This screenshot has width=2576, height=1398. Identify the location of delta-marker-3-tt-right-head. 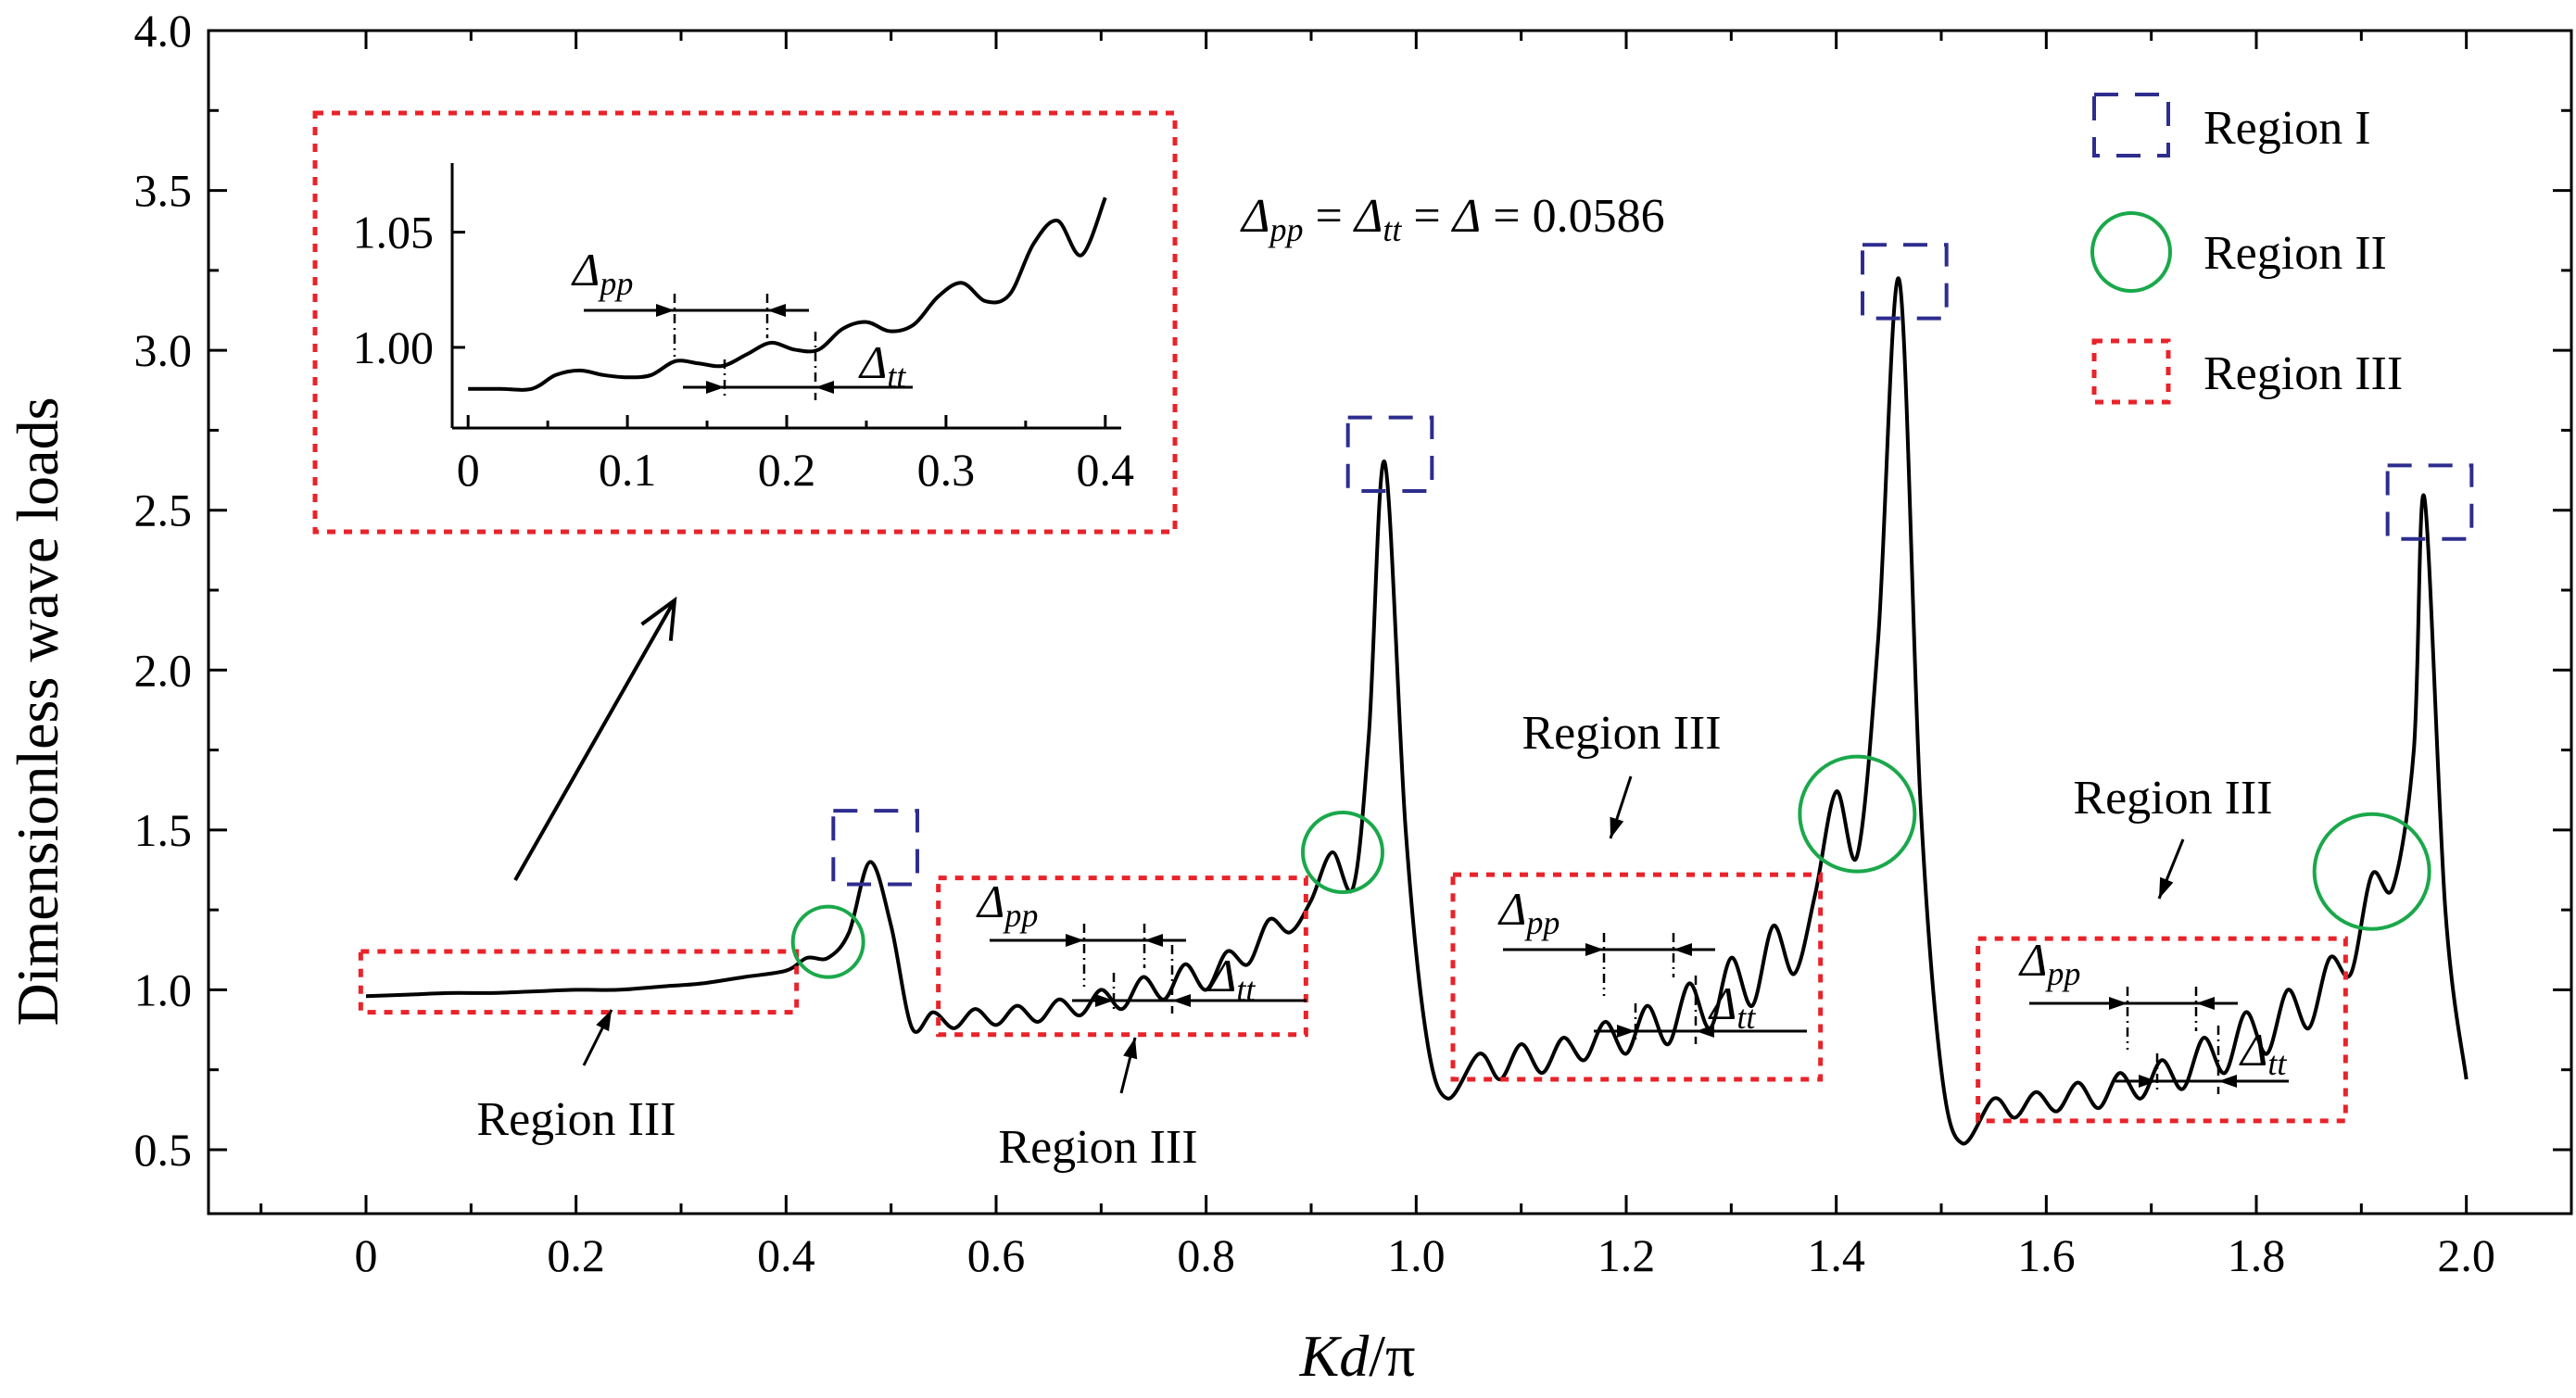
(2227, 1081).